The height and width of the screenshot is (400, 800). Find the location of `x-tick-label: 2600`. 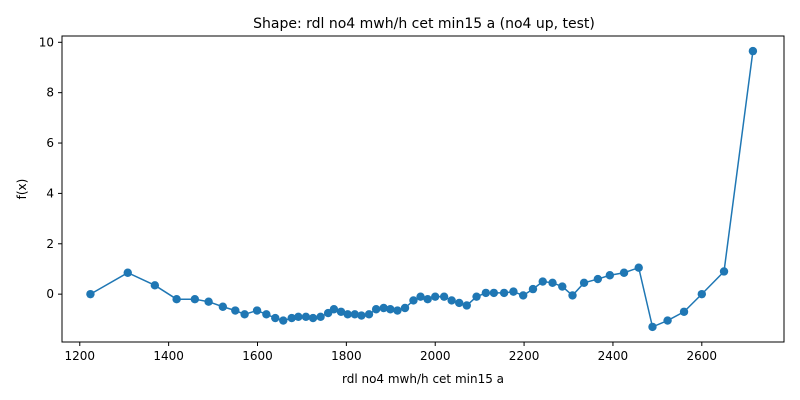

x-tick-label: 2600 is located at coordinates (702, 356).